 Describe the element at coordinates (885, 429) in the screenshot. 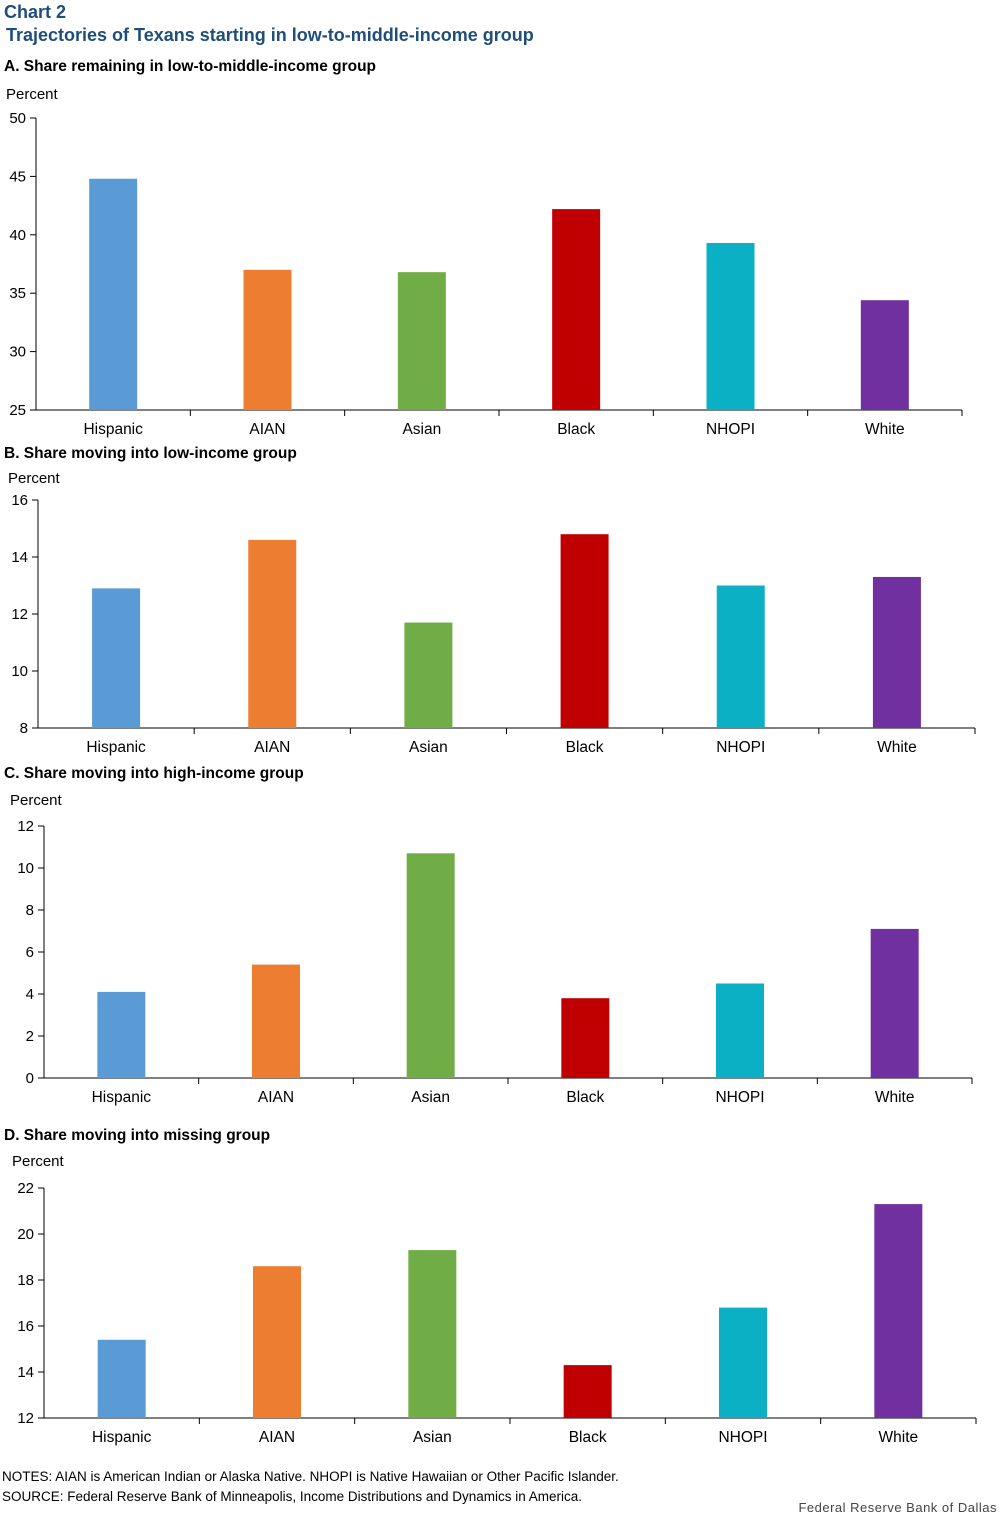

I see `panel-a-category-label: White` at that location.